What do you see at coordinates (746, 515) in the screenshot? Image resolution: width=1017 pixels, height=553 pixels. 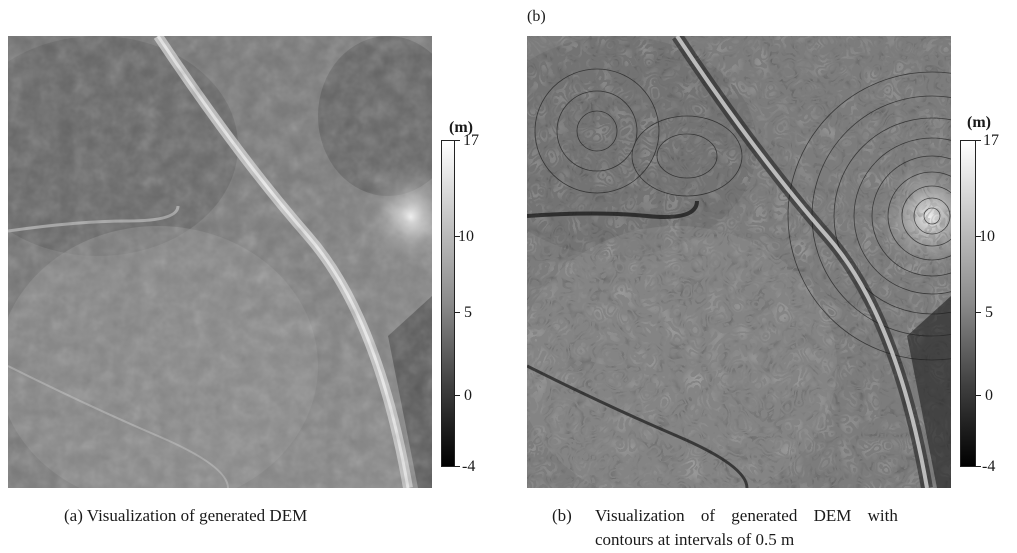 I see `caption-b-line1: Visualization of generated DEM with` at bounding box center [746, 515].